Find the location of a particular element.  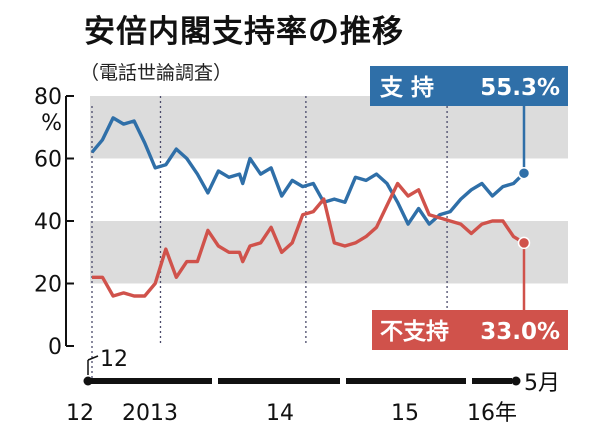

chart-title: 安倍内閣支持率の推移 is located at coordinates (244, 32).